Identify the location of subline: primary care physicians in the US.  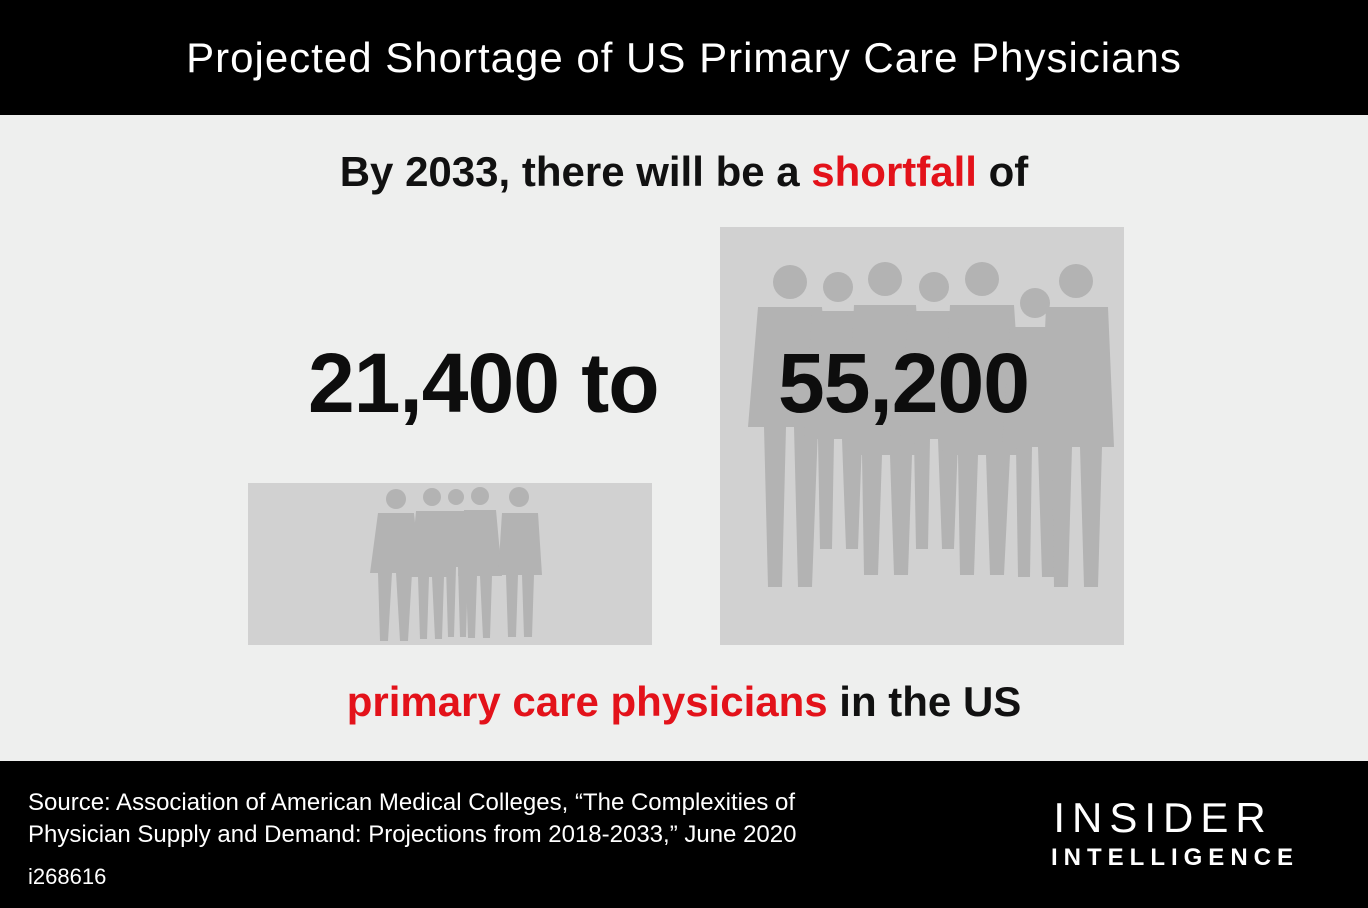
(684, 702).